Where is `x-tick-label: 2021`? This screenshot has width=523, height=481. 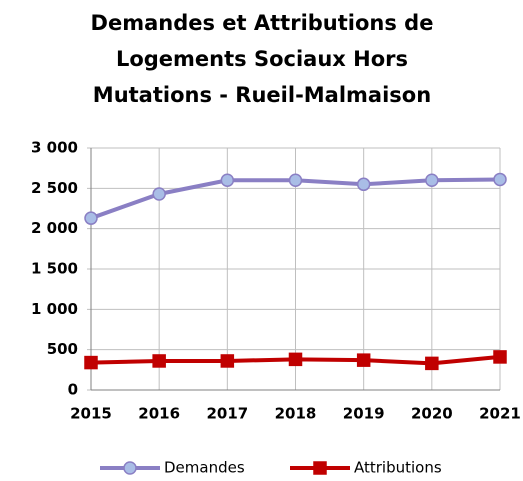
x-tick-label: 2021 is located at coordinates (500, 414).